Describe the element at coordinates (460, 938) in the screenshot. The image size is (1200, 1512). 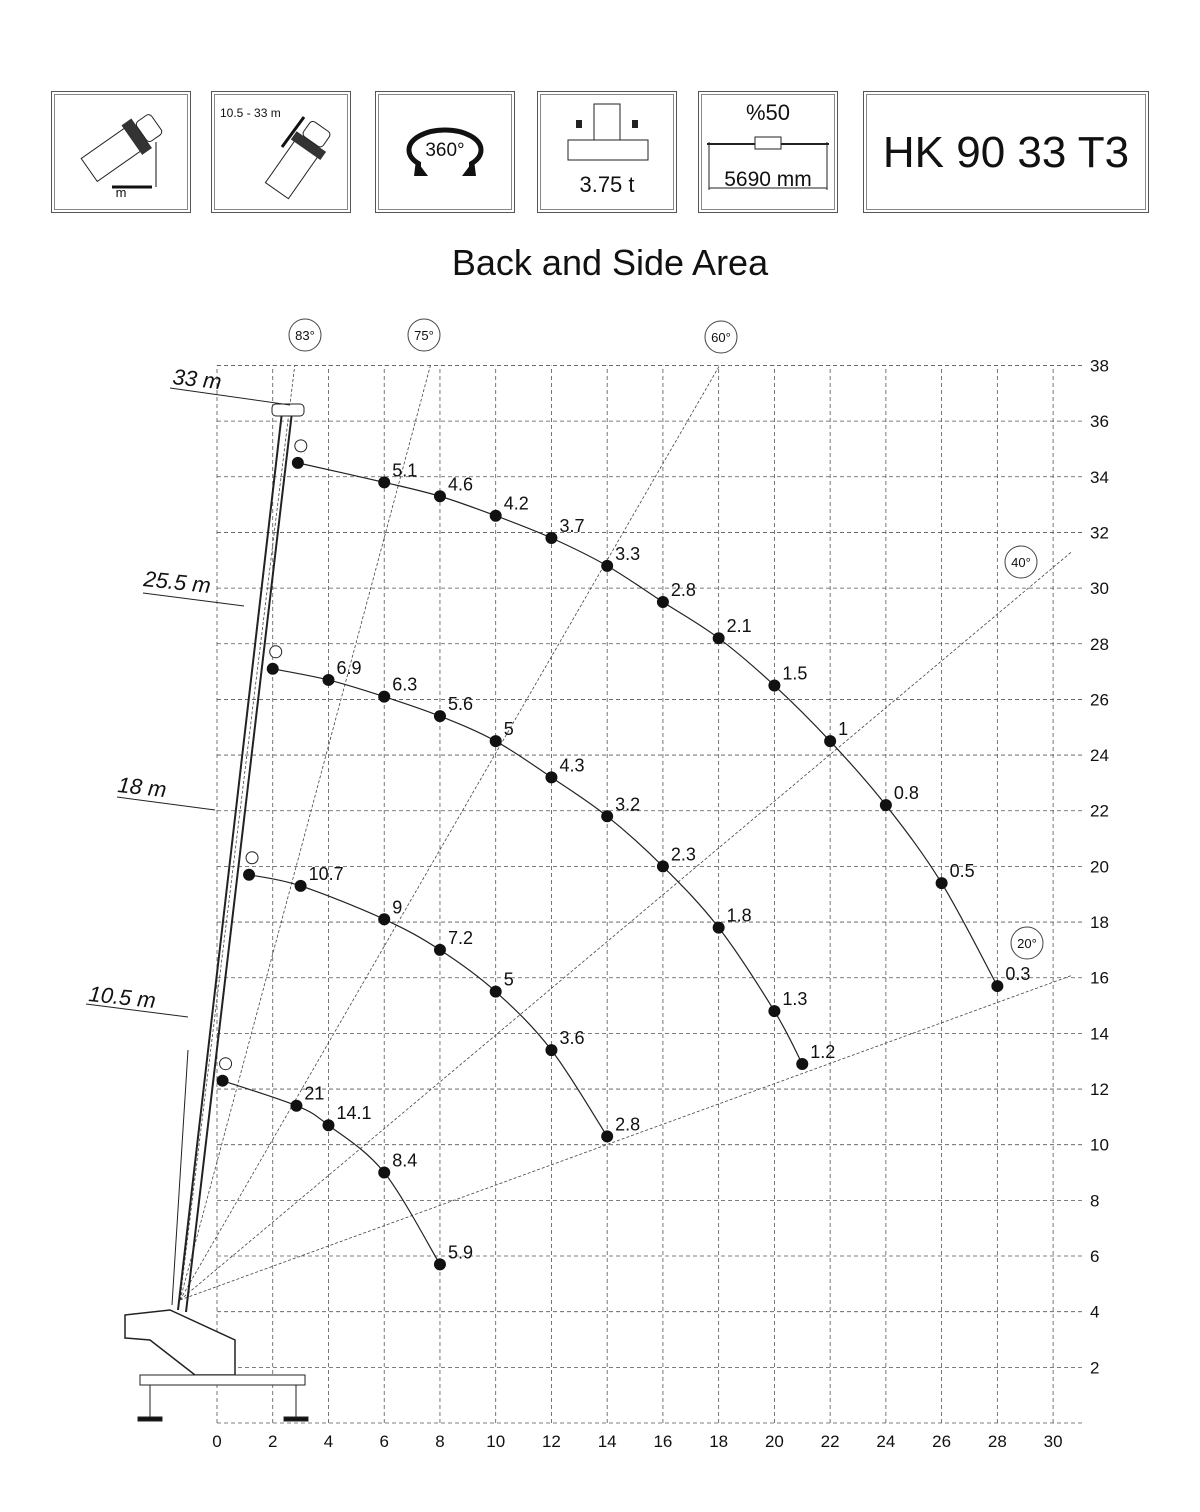
I see `load-value-label: 7.2` at that location.